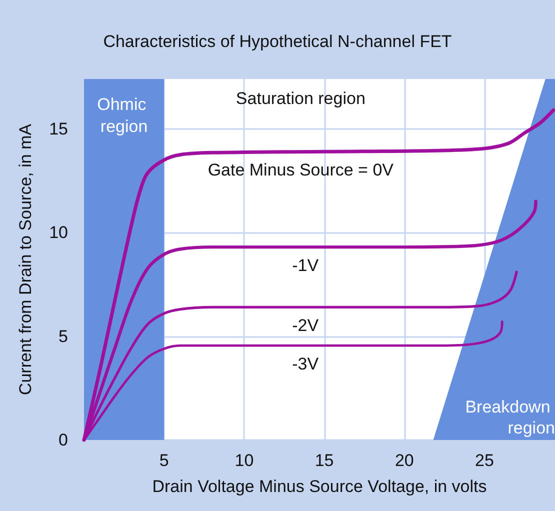 The image size is (555, 511). Describe the element at coordinates (404, 460) in the screenshot. I see `x-tick-label: 20` at that location.